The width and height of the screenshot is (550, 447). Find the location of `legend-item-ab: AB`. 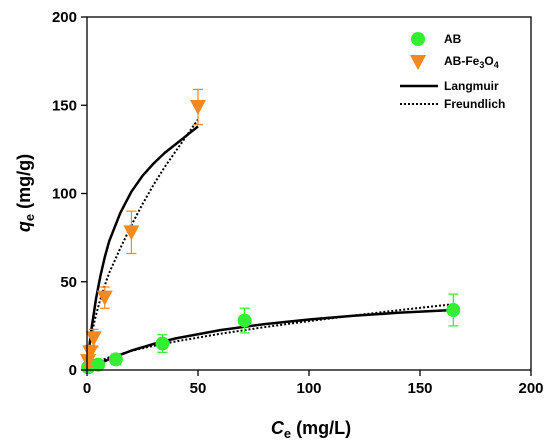

legend-item-ab: AB is located at coordinates (436, 39).